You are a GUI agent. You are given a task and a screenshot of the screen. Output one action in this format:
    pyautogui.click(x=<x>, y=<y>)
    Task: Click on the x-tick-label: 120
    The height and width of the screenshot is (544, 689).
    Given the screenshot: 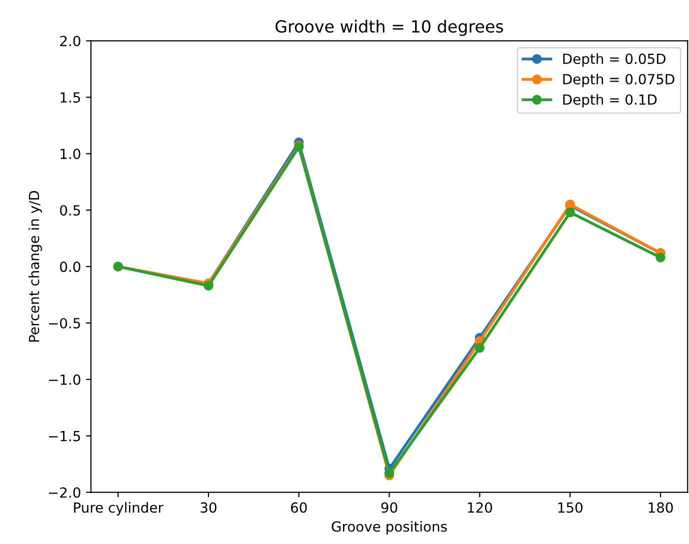 What is the action you would take?
    pyautogui.click(x=480, y=507)
    